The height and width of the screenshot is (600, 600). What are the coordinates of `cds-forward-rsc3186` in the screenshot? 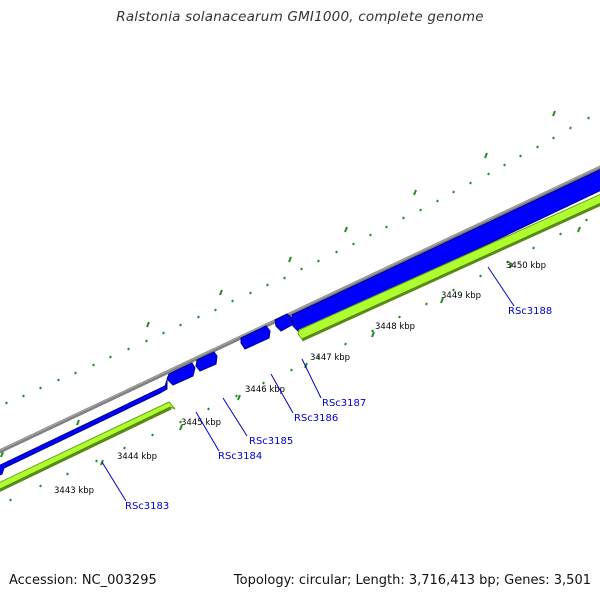 It's located at (255, 337).